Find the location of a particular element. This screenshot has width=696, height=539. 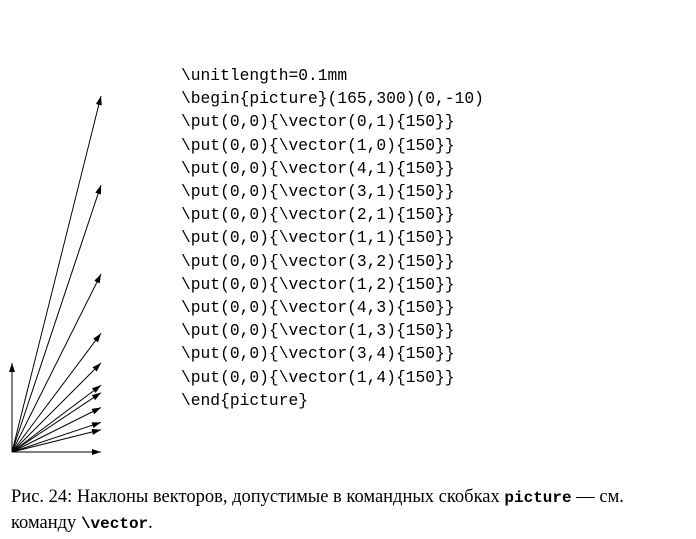

code-line: \put(0,0){\vector(4,1){150}} is located at coordinates (318, 168).